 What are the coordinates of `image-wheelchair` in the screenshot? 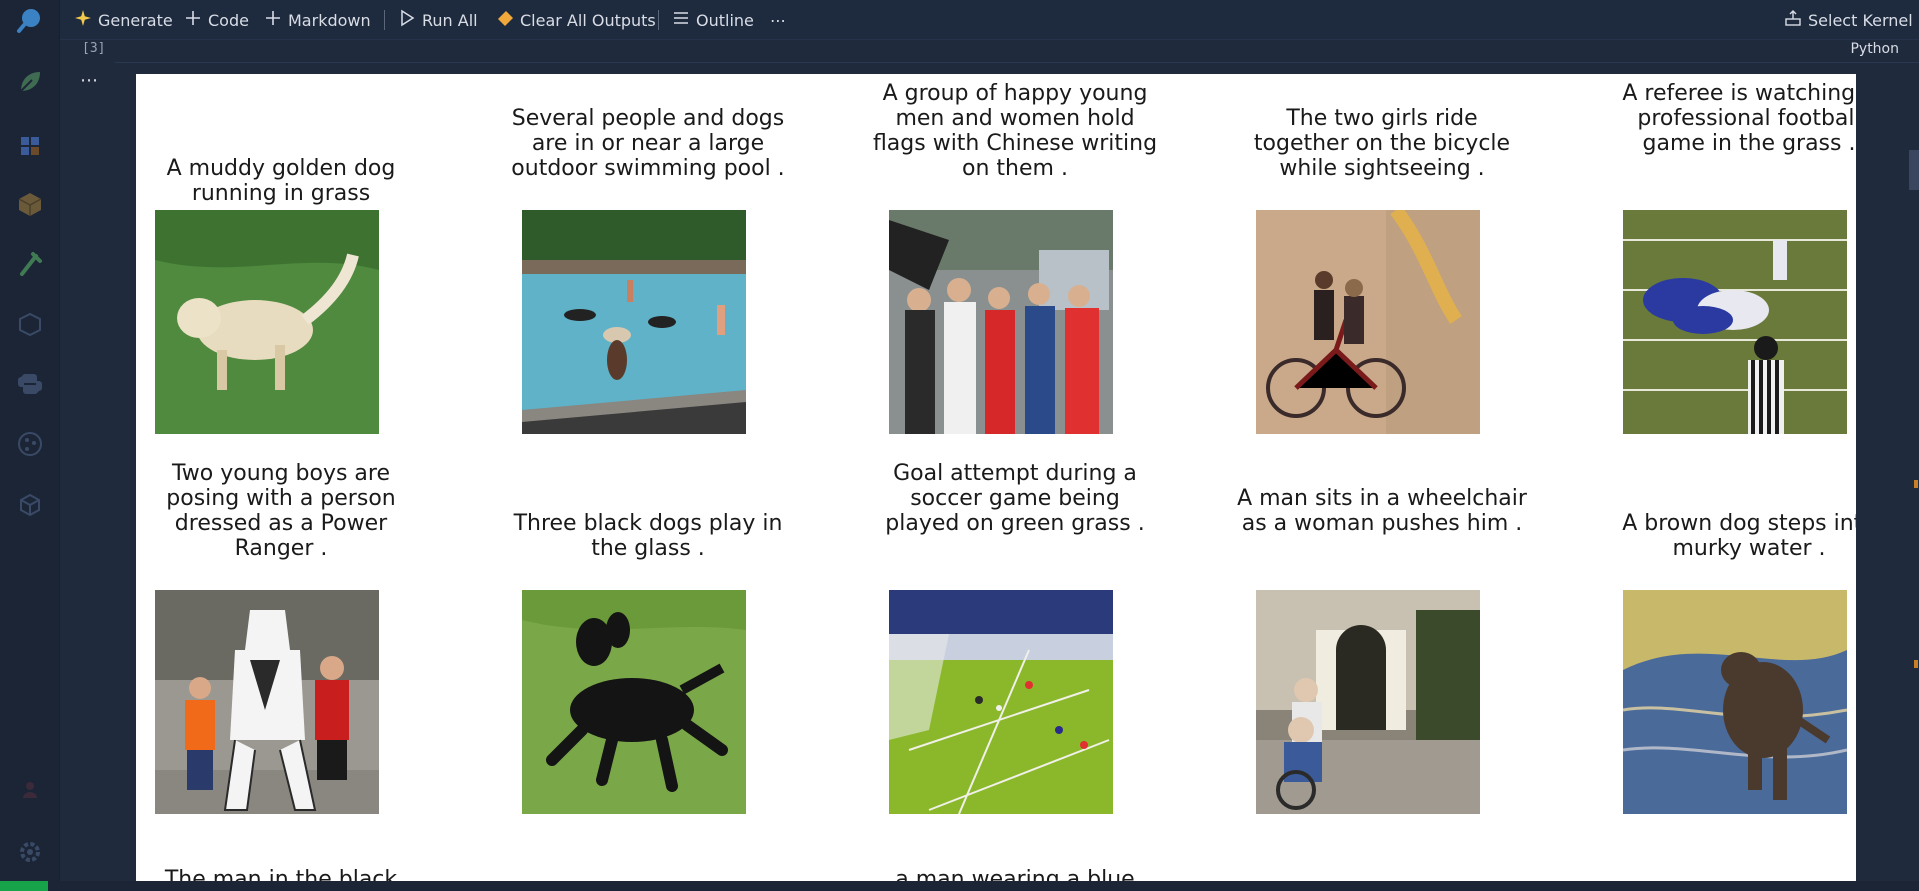 It's located at (1368, 702).